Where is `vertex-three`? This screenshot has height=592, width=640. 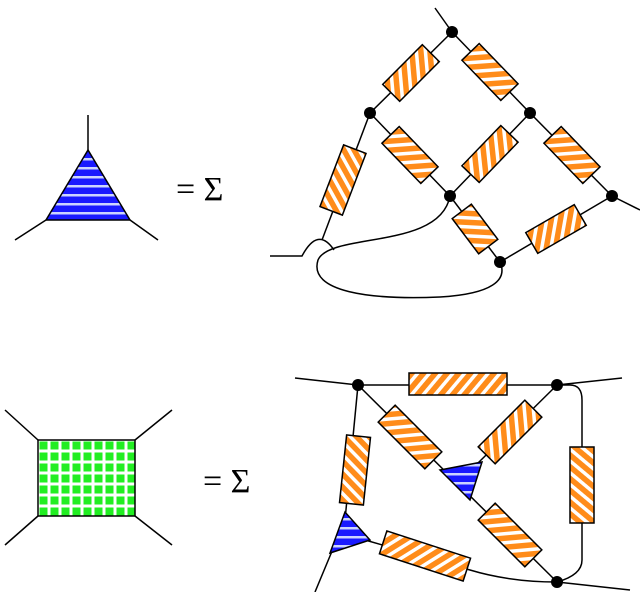 vertex-three is located at coordinates (86, 178).